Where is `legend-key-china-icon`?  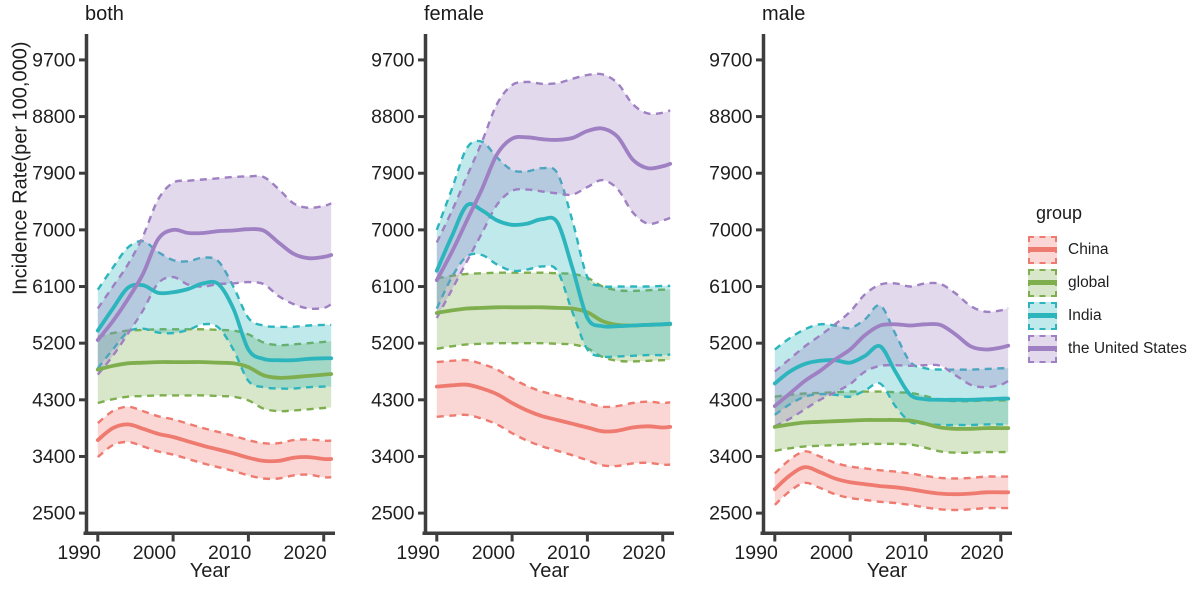 legend-key-china-icon is located at coordinates (1042, 249).